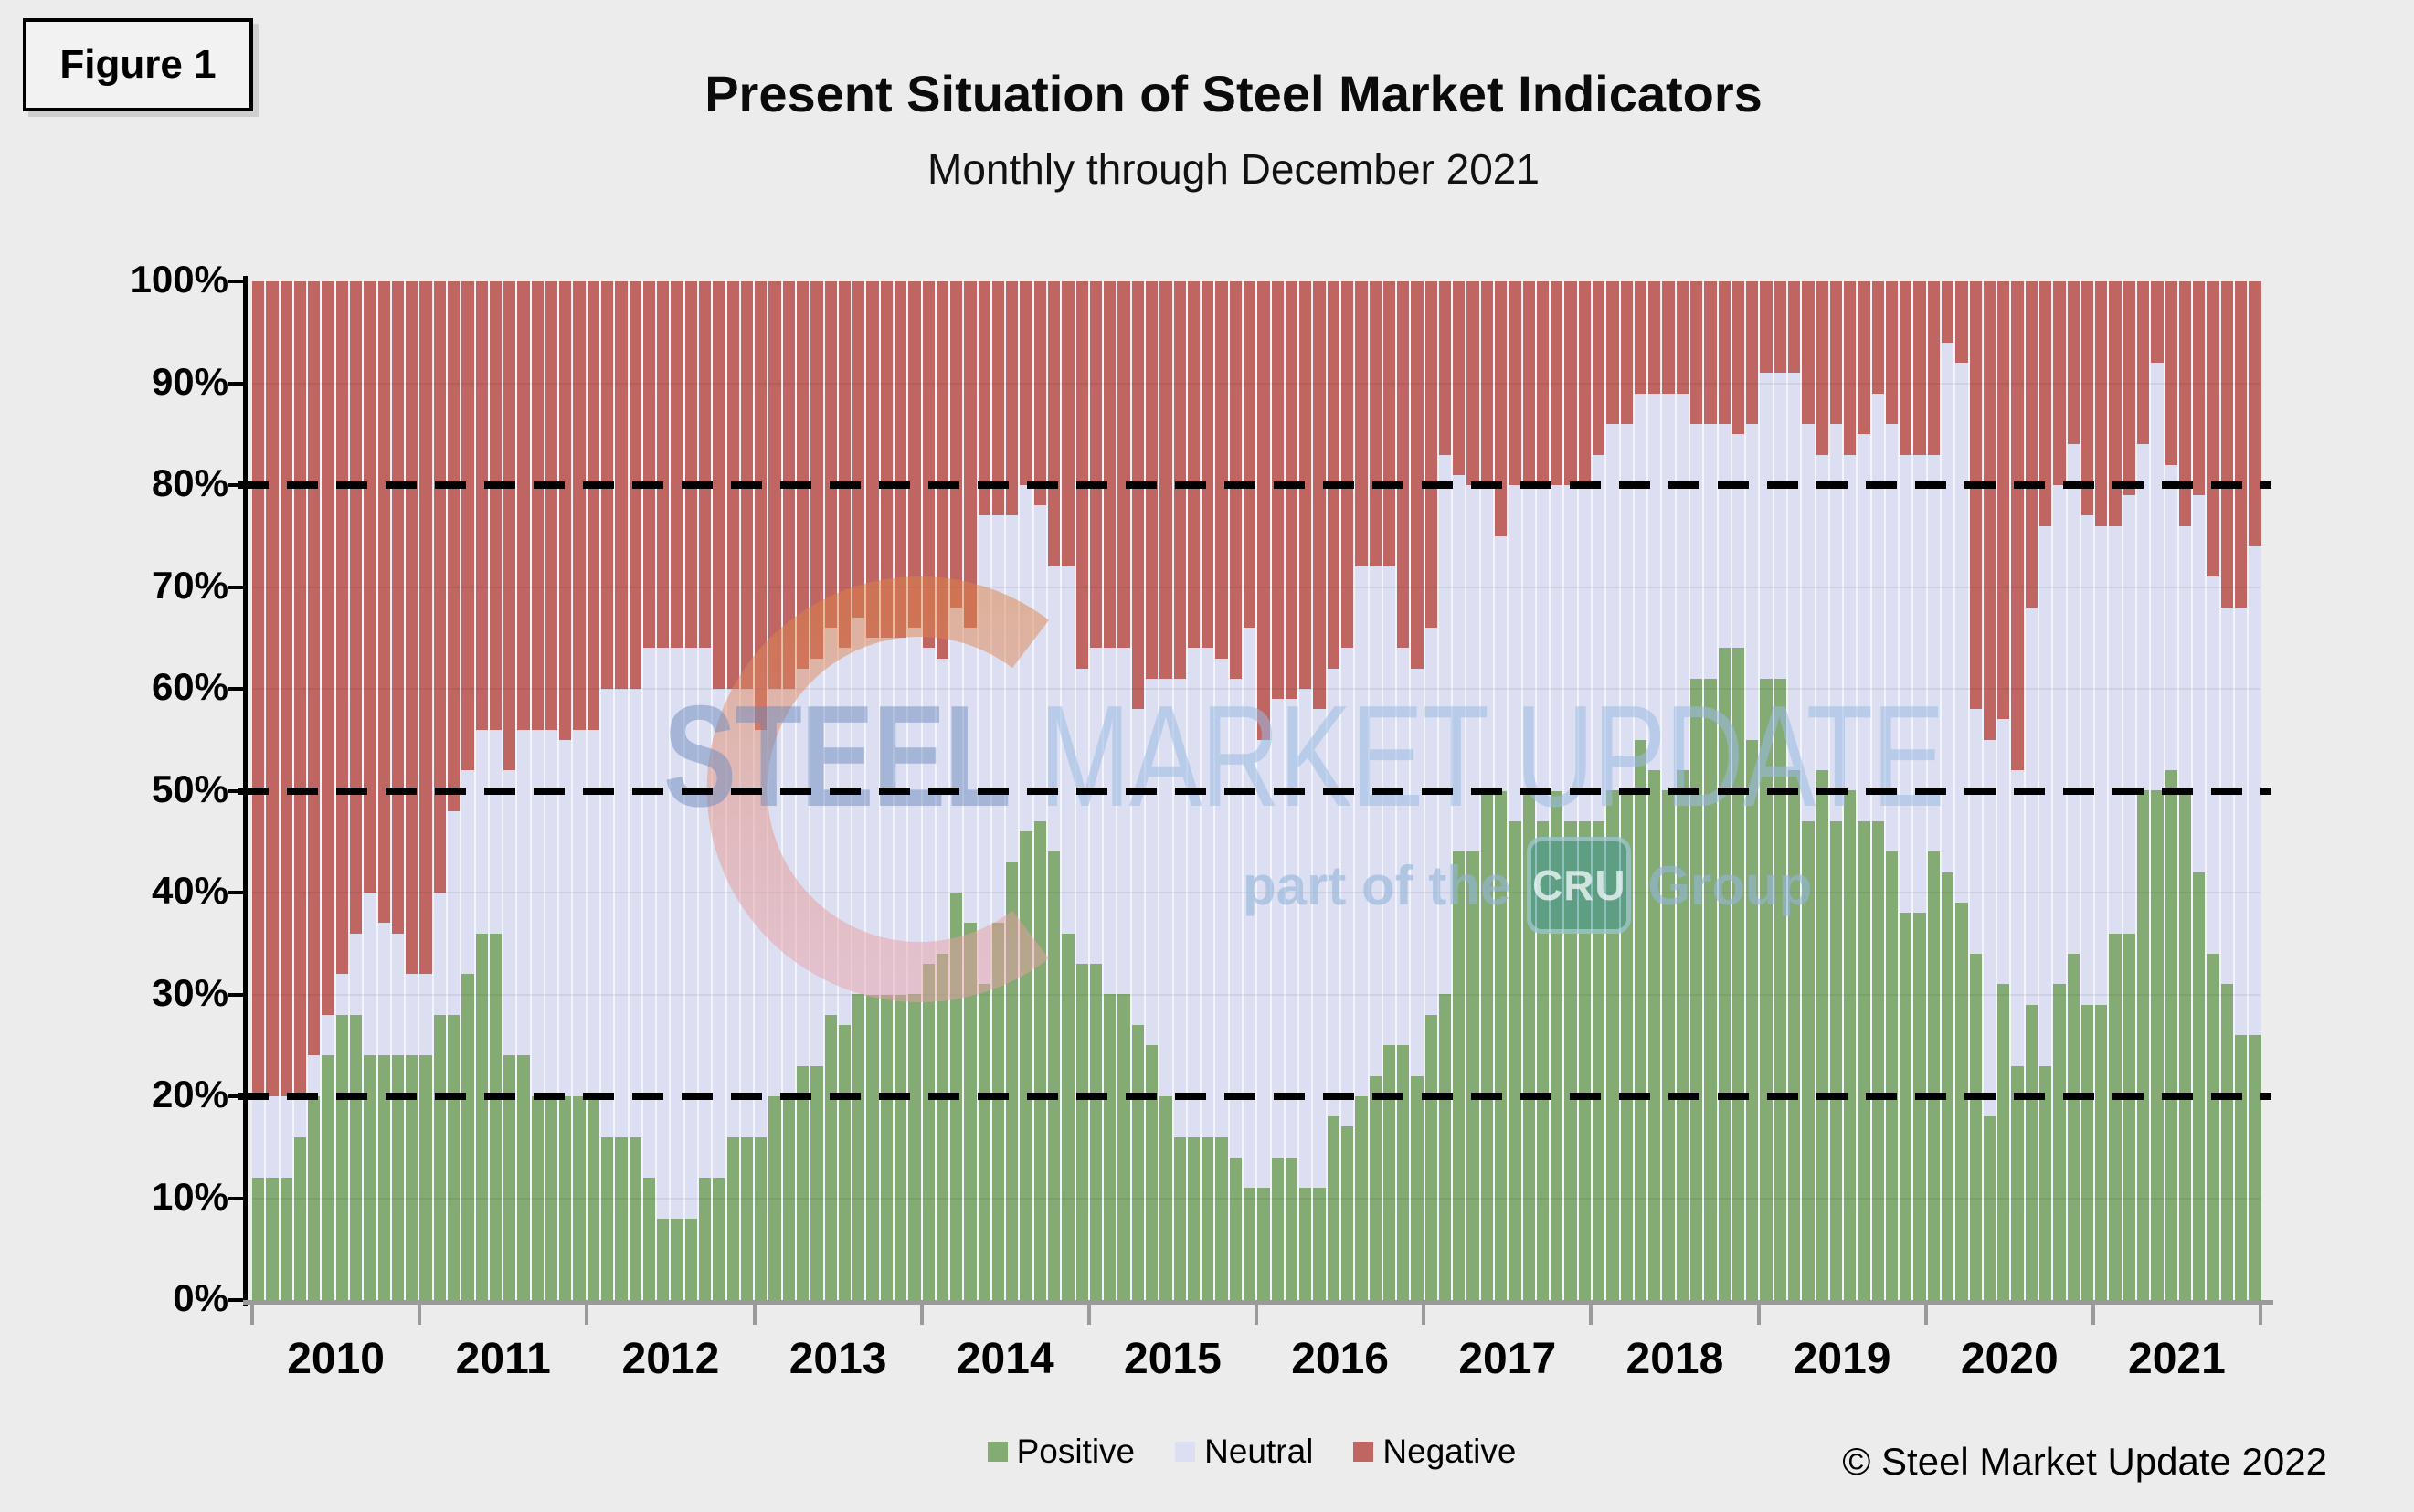 The width and height of the screenshot is (2414, 1512). What do you see at coordinates (1449, 1451) in the screenshot?
I see `legend-label: Negative` at bounding box center [1449, 1451].